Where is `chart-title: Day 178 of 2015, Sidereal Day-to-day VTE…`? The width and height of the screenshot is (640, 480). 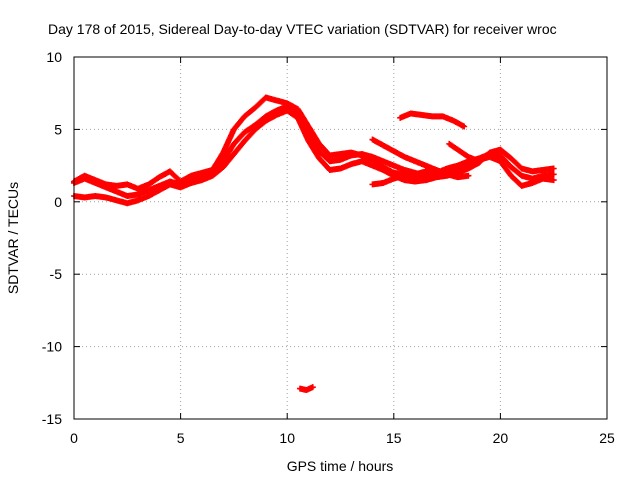
chart-title: Day 178 of 2015, Sidereal Day-to-day VTE… is located at coordinates (302, 29).